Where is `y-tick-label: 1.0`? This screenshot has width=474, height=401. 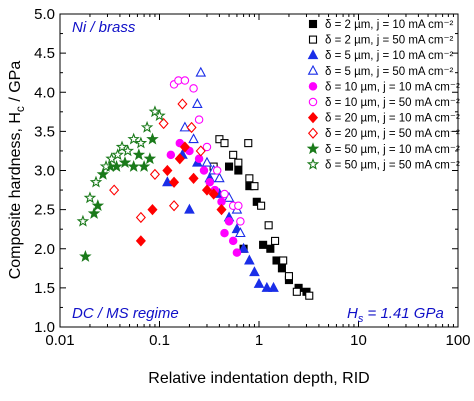
y-tick-label: 1.0 is located at coordinates (44, 327).